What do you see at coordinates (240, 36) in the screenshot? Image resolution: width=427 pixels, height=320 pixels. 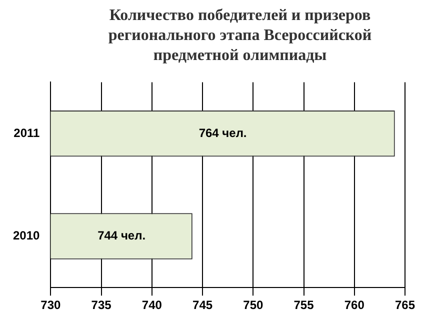 I see `chart-title: Количество победителей и призеров регионального этапа Всероссийской предметной олимпиады` at bounding box center [240, 36].